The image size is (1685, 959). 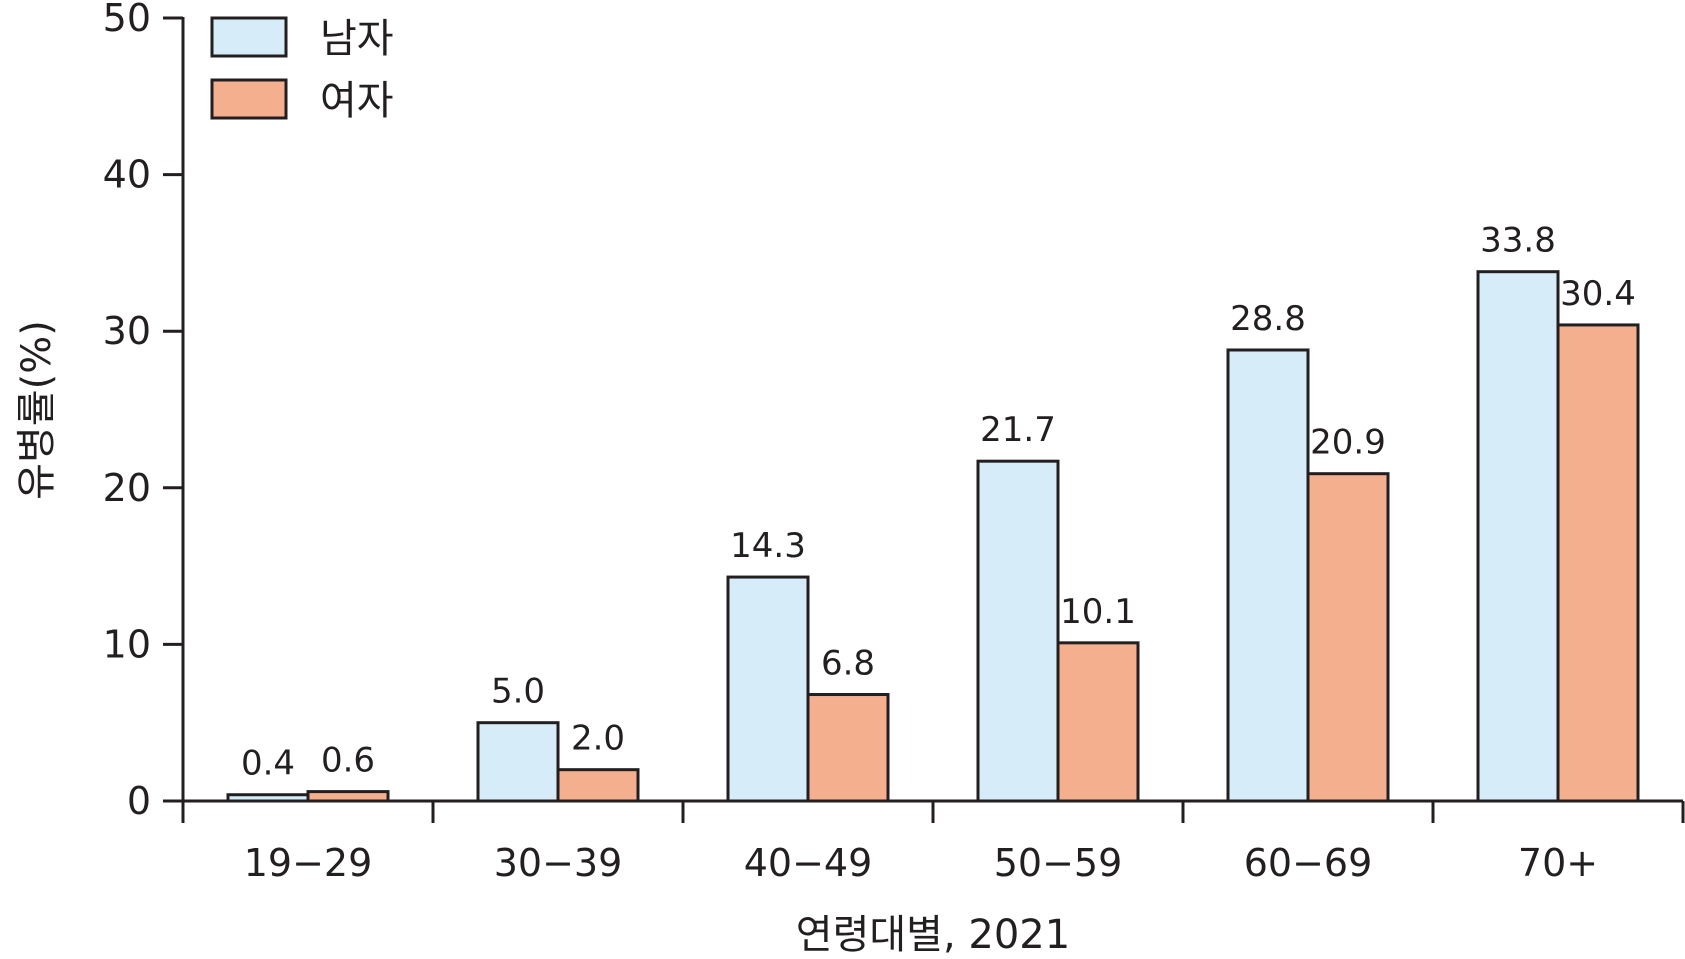 I want to click on value-label-female-2: 6.8, so click(x=848, y=664).